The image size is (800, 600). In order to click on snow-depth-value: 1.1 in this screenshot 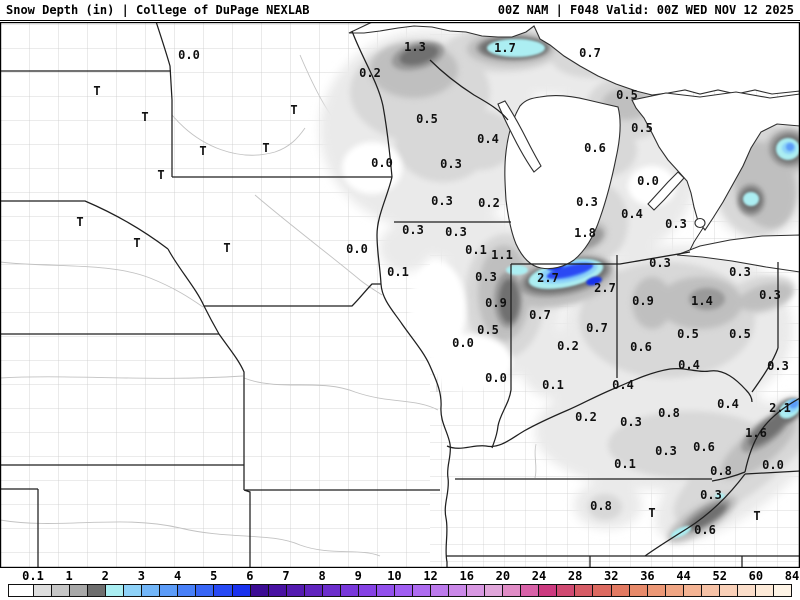, I will do `click(502, 255)`.